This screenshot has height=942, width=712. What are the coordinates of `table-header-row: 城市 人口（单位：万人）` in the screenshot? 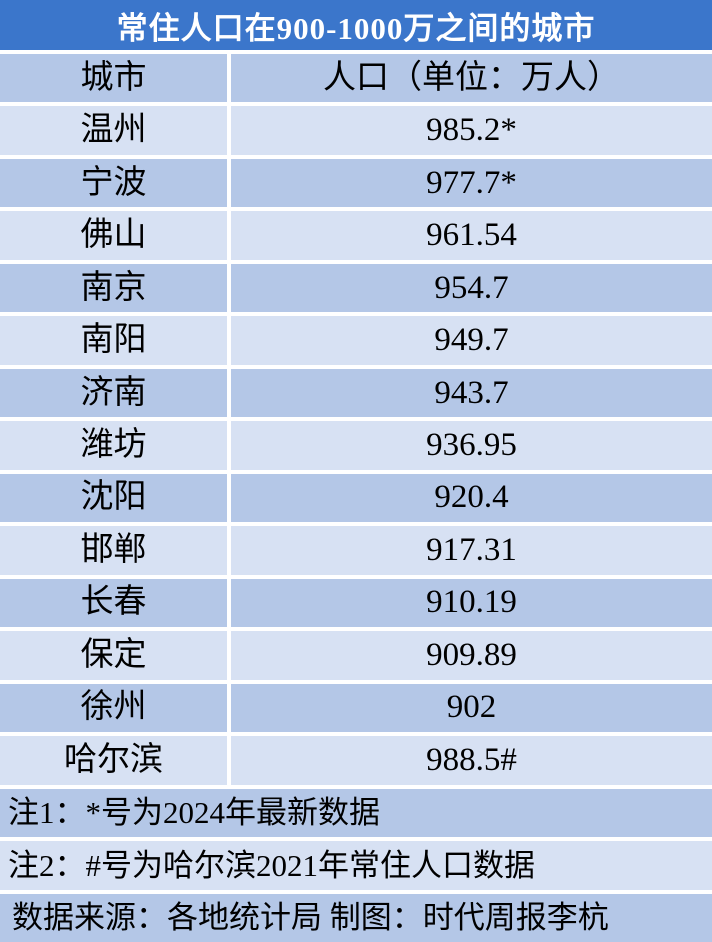 It's located at (356, 78).